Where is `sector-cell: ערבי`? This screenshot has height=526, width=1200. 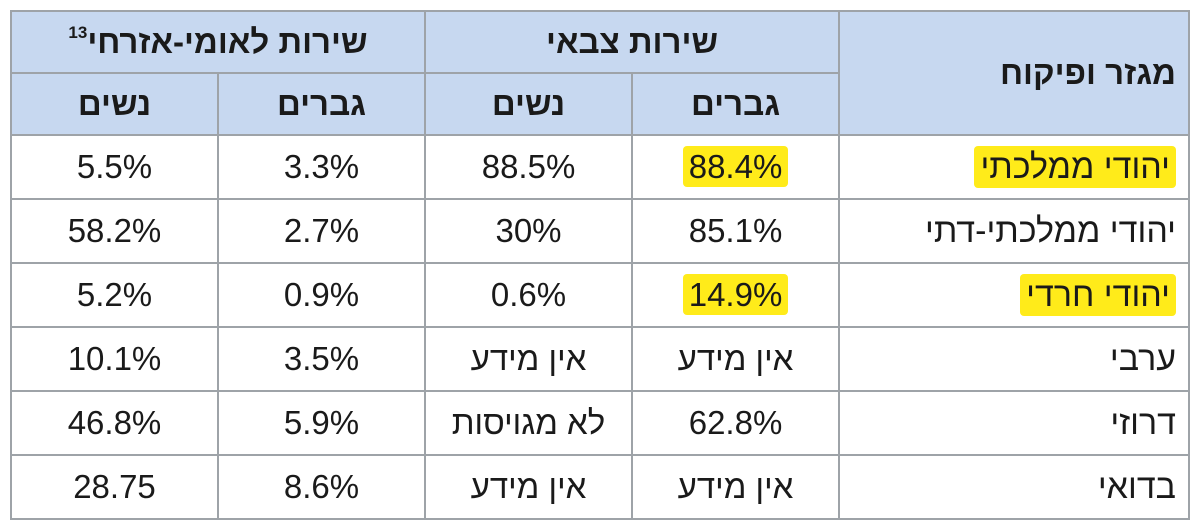
sector-cell: ערבי is located at coordinates (1014, 359).